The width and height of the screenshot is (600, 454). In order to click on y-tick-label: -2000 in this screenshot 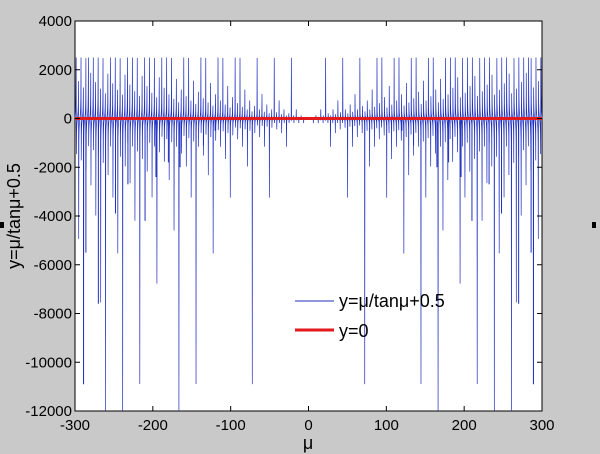, I will do `click(53, 167)`.